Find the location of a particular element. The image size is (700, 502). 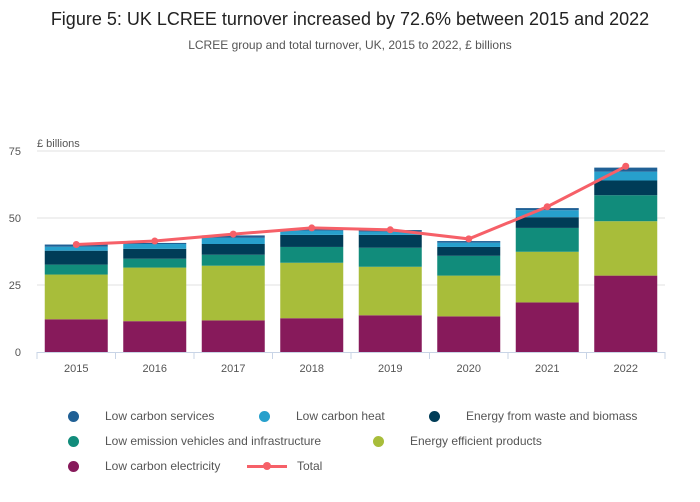

x-tick-label: 2018 is located at coordinates (312, 369).